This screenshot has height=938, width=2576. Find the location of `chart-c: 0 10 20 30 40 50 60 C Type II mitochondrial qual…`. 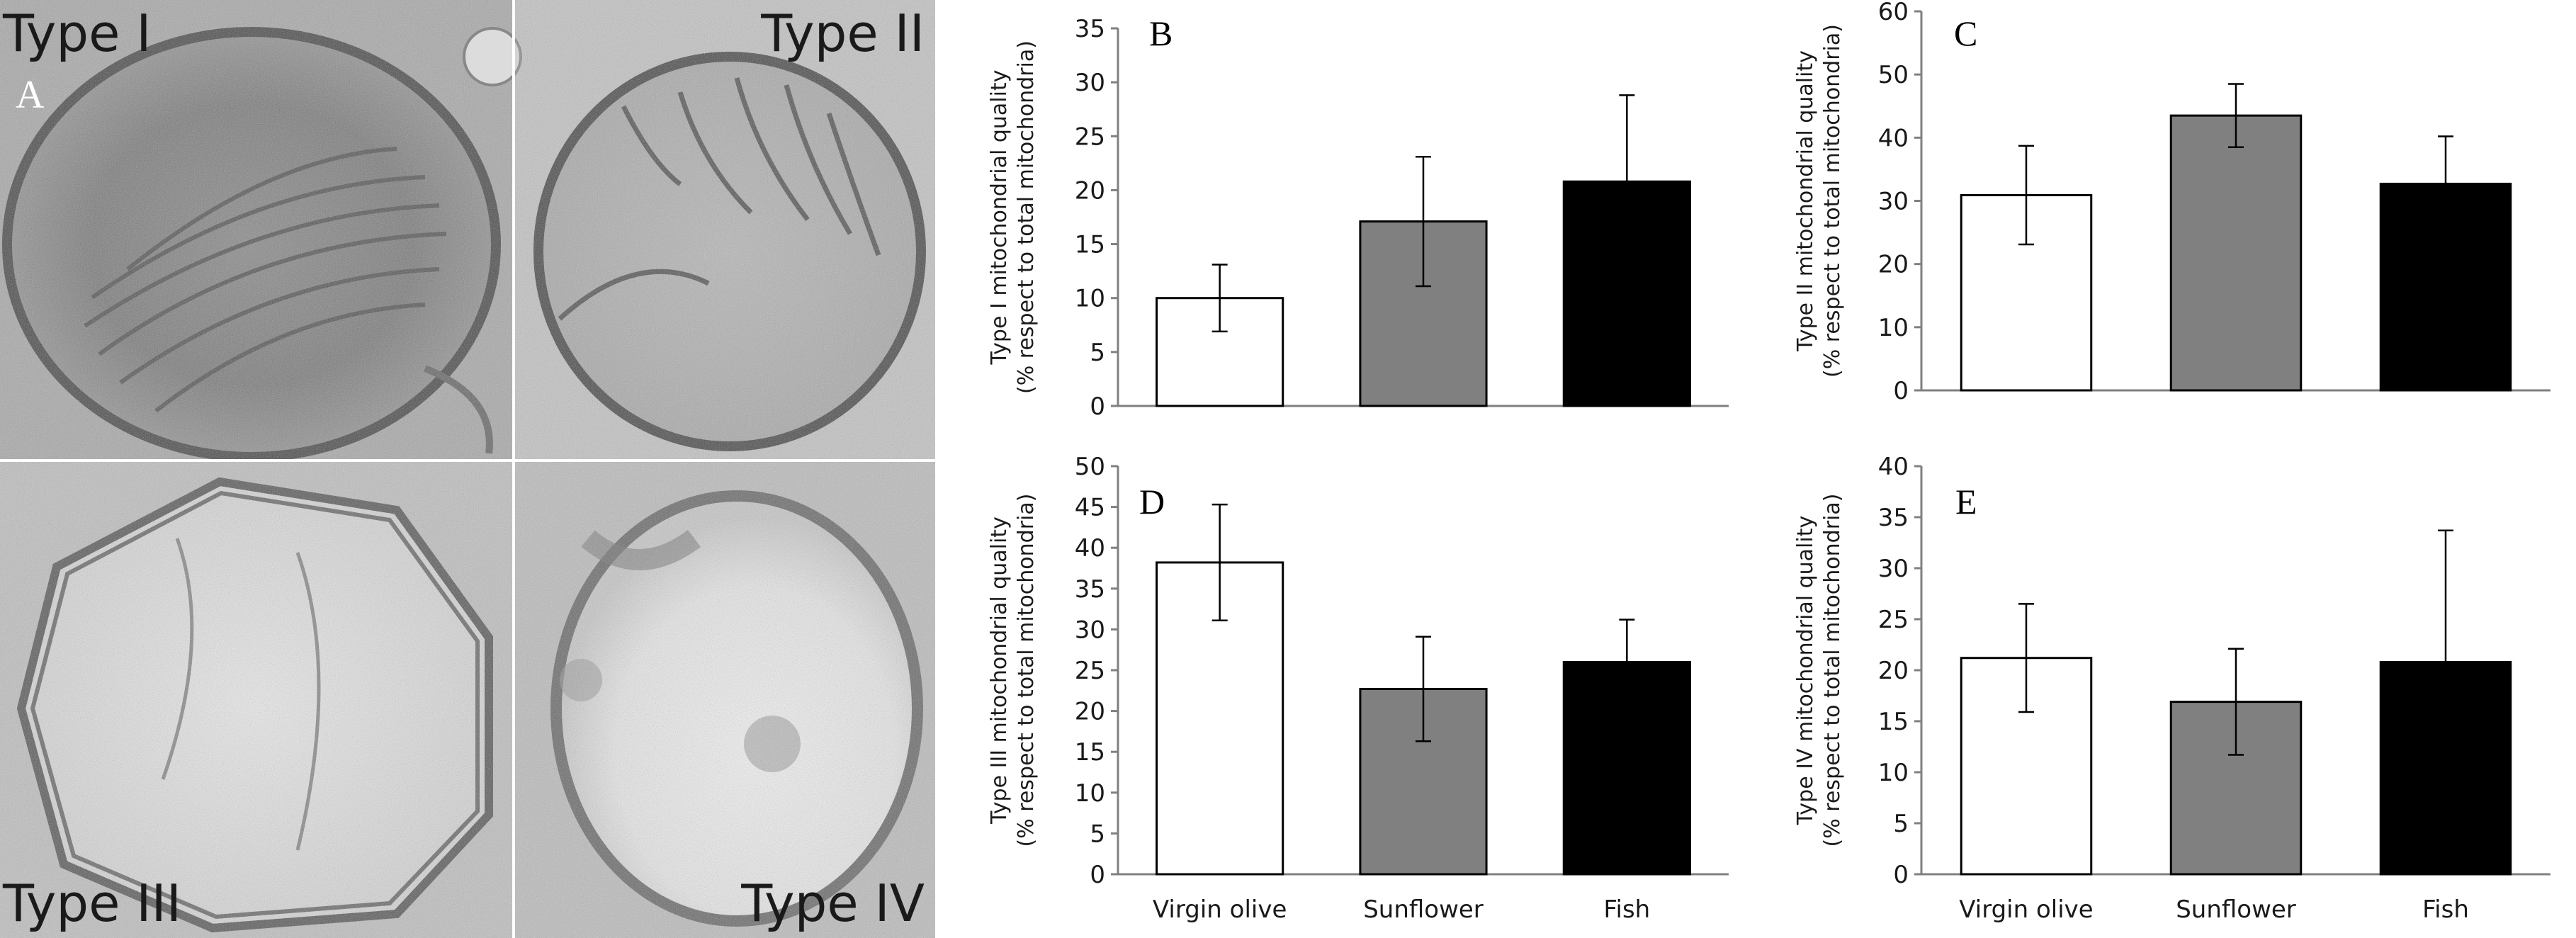

chart-c: 0 10 20 30 40 50 60 C Type II mitochondrial qual… is located at coordinates (2171, 203).